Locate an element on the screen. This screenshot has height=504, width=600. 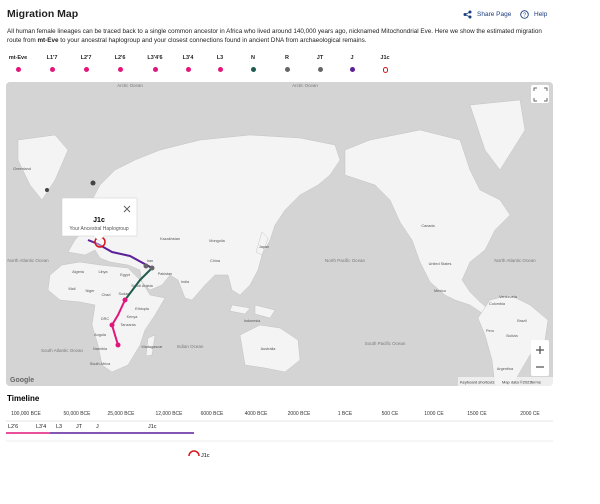
zoom-controls is located at coordinates (540, 358).